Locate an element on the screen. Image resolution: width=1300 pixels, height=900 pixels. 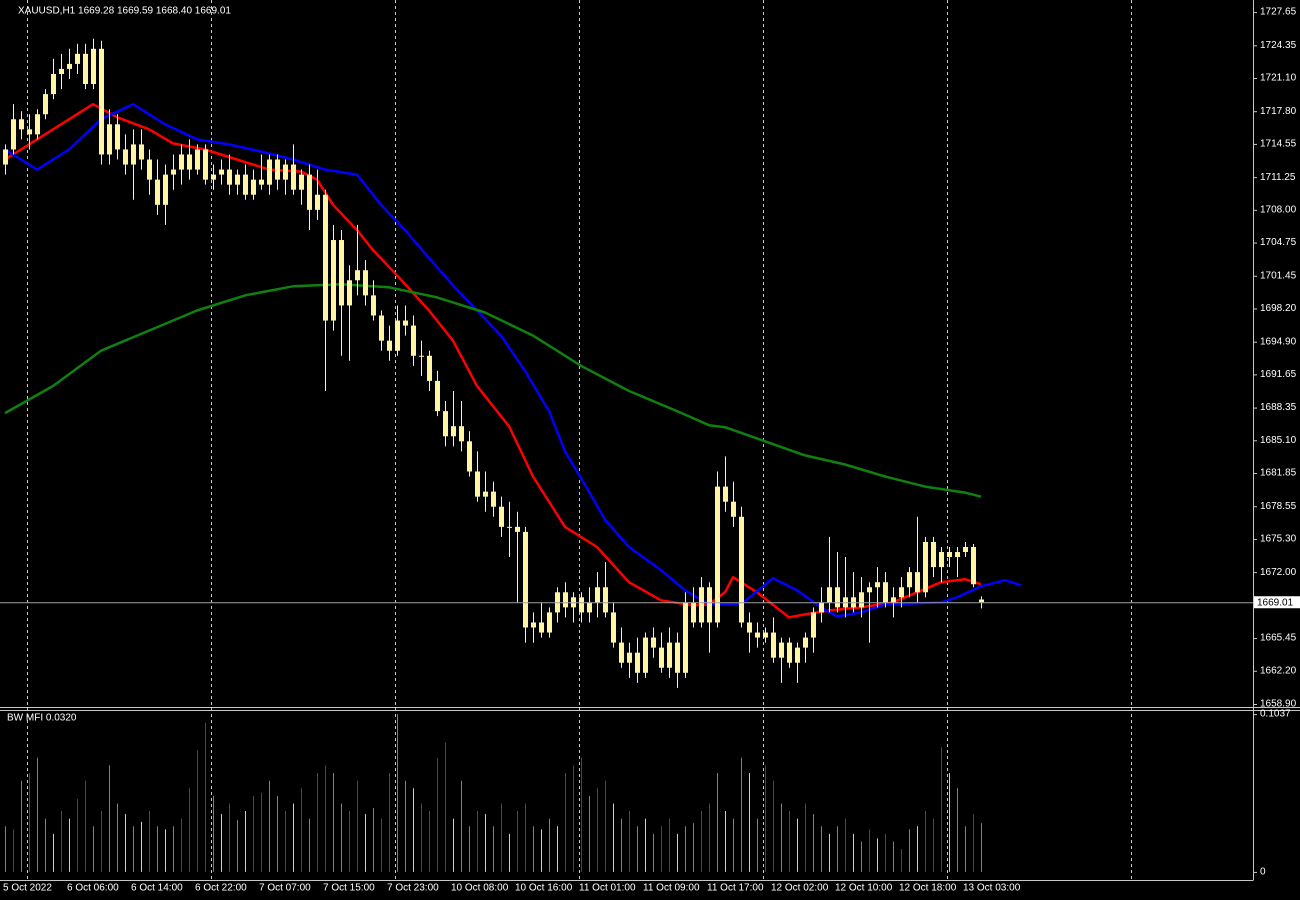
x-tick-label: 12 Oct 10:00 is located at coordinates (864, 888).